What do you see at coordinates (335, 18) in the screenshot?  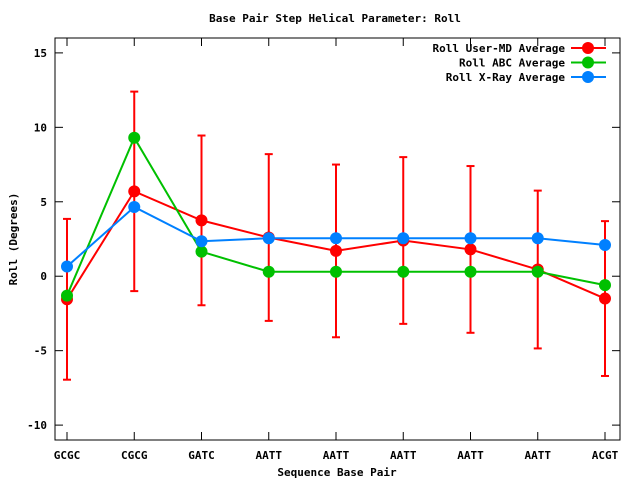 I see `chart-title: Base Pair Step Helical Parameter: Roll` at bounding box center [335, 18].